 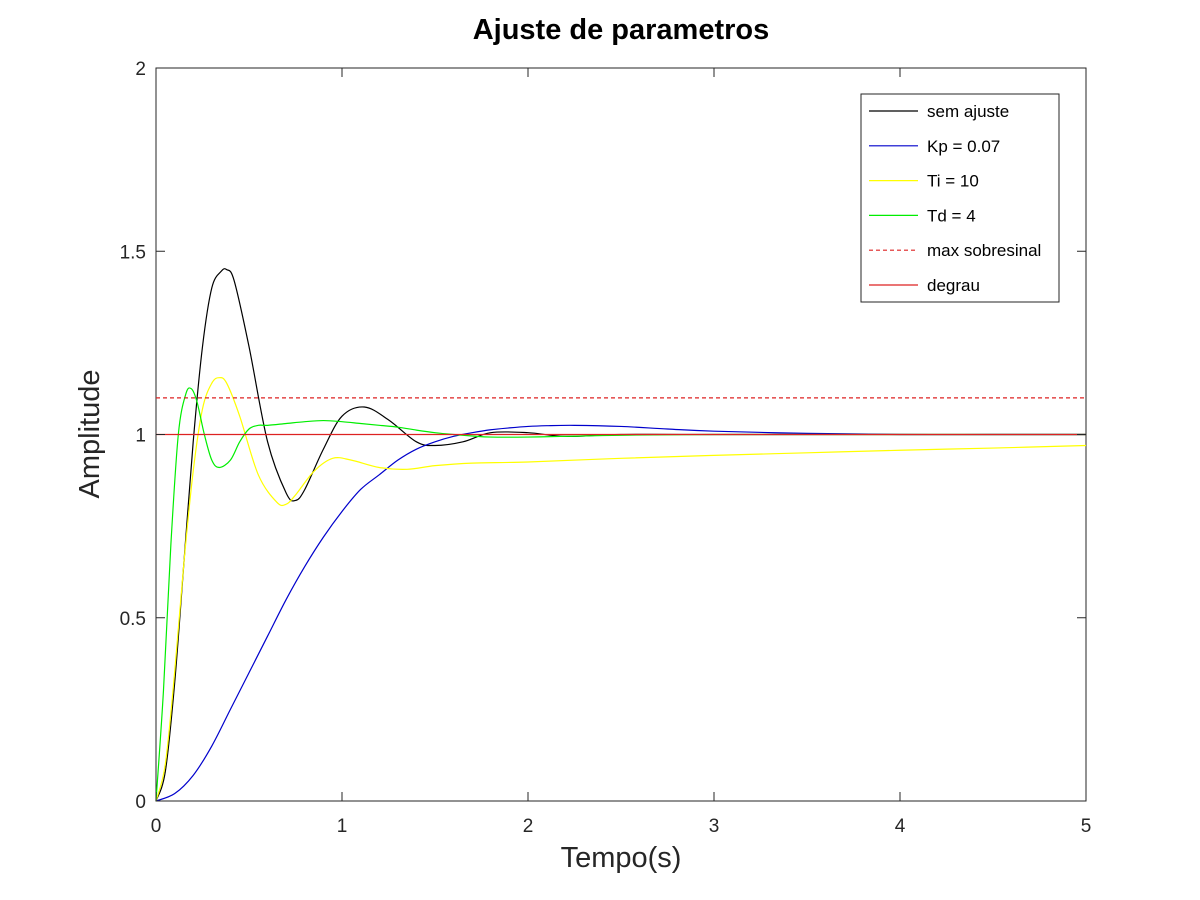 I want to click on legend-label-sem-ajuste: sem ajuste, so click(x=968, y=111).